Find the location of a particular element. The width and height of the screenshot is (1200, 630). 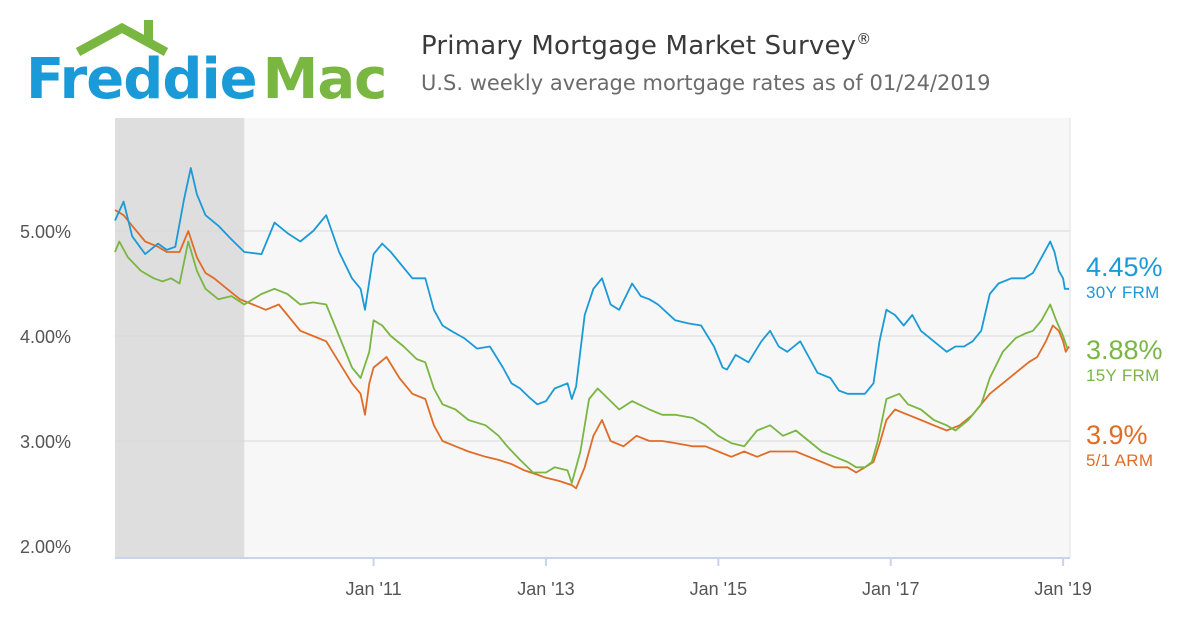

series-name: 5/1 ARM is located at coordinates (1120, 460).